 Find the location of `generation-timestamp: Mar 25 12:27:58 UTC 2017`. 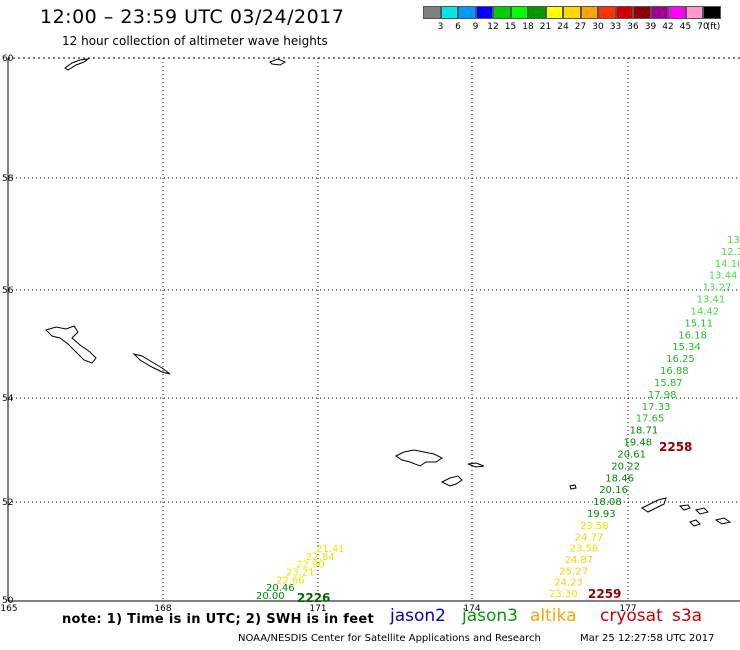

generation-timestamp: Mar 25 12:27:58 UTC 2017 is located at coordinates (647, 638).